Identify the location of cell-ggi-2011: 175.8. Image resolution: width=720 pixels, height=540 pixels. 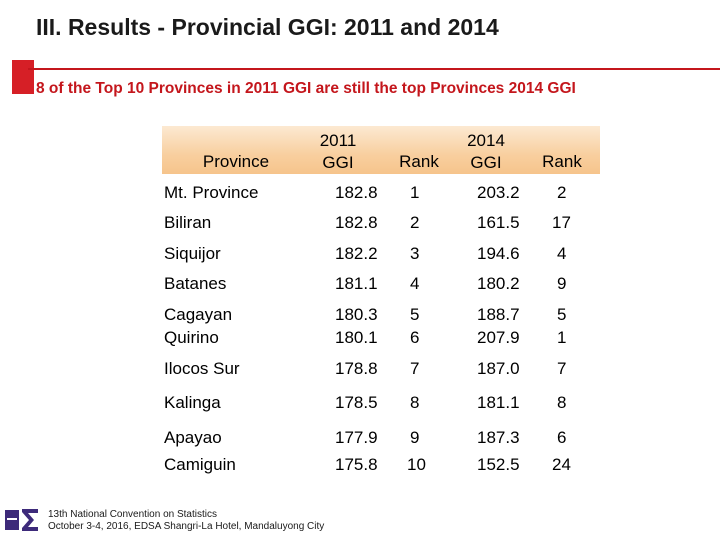
(356, 464).